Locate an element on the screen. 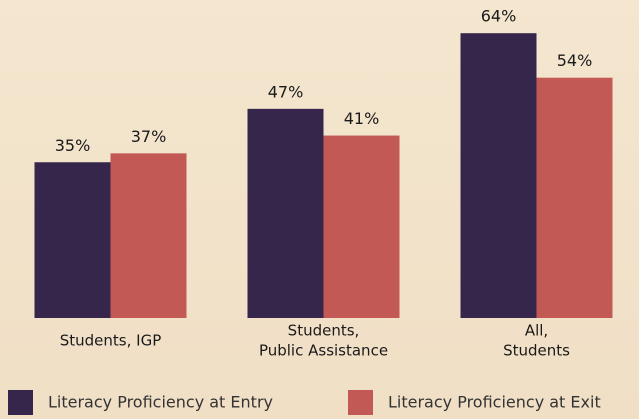 The image size is (639, 419). x-tick-label: Students, is located at coordinates (324, 331).